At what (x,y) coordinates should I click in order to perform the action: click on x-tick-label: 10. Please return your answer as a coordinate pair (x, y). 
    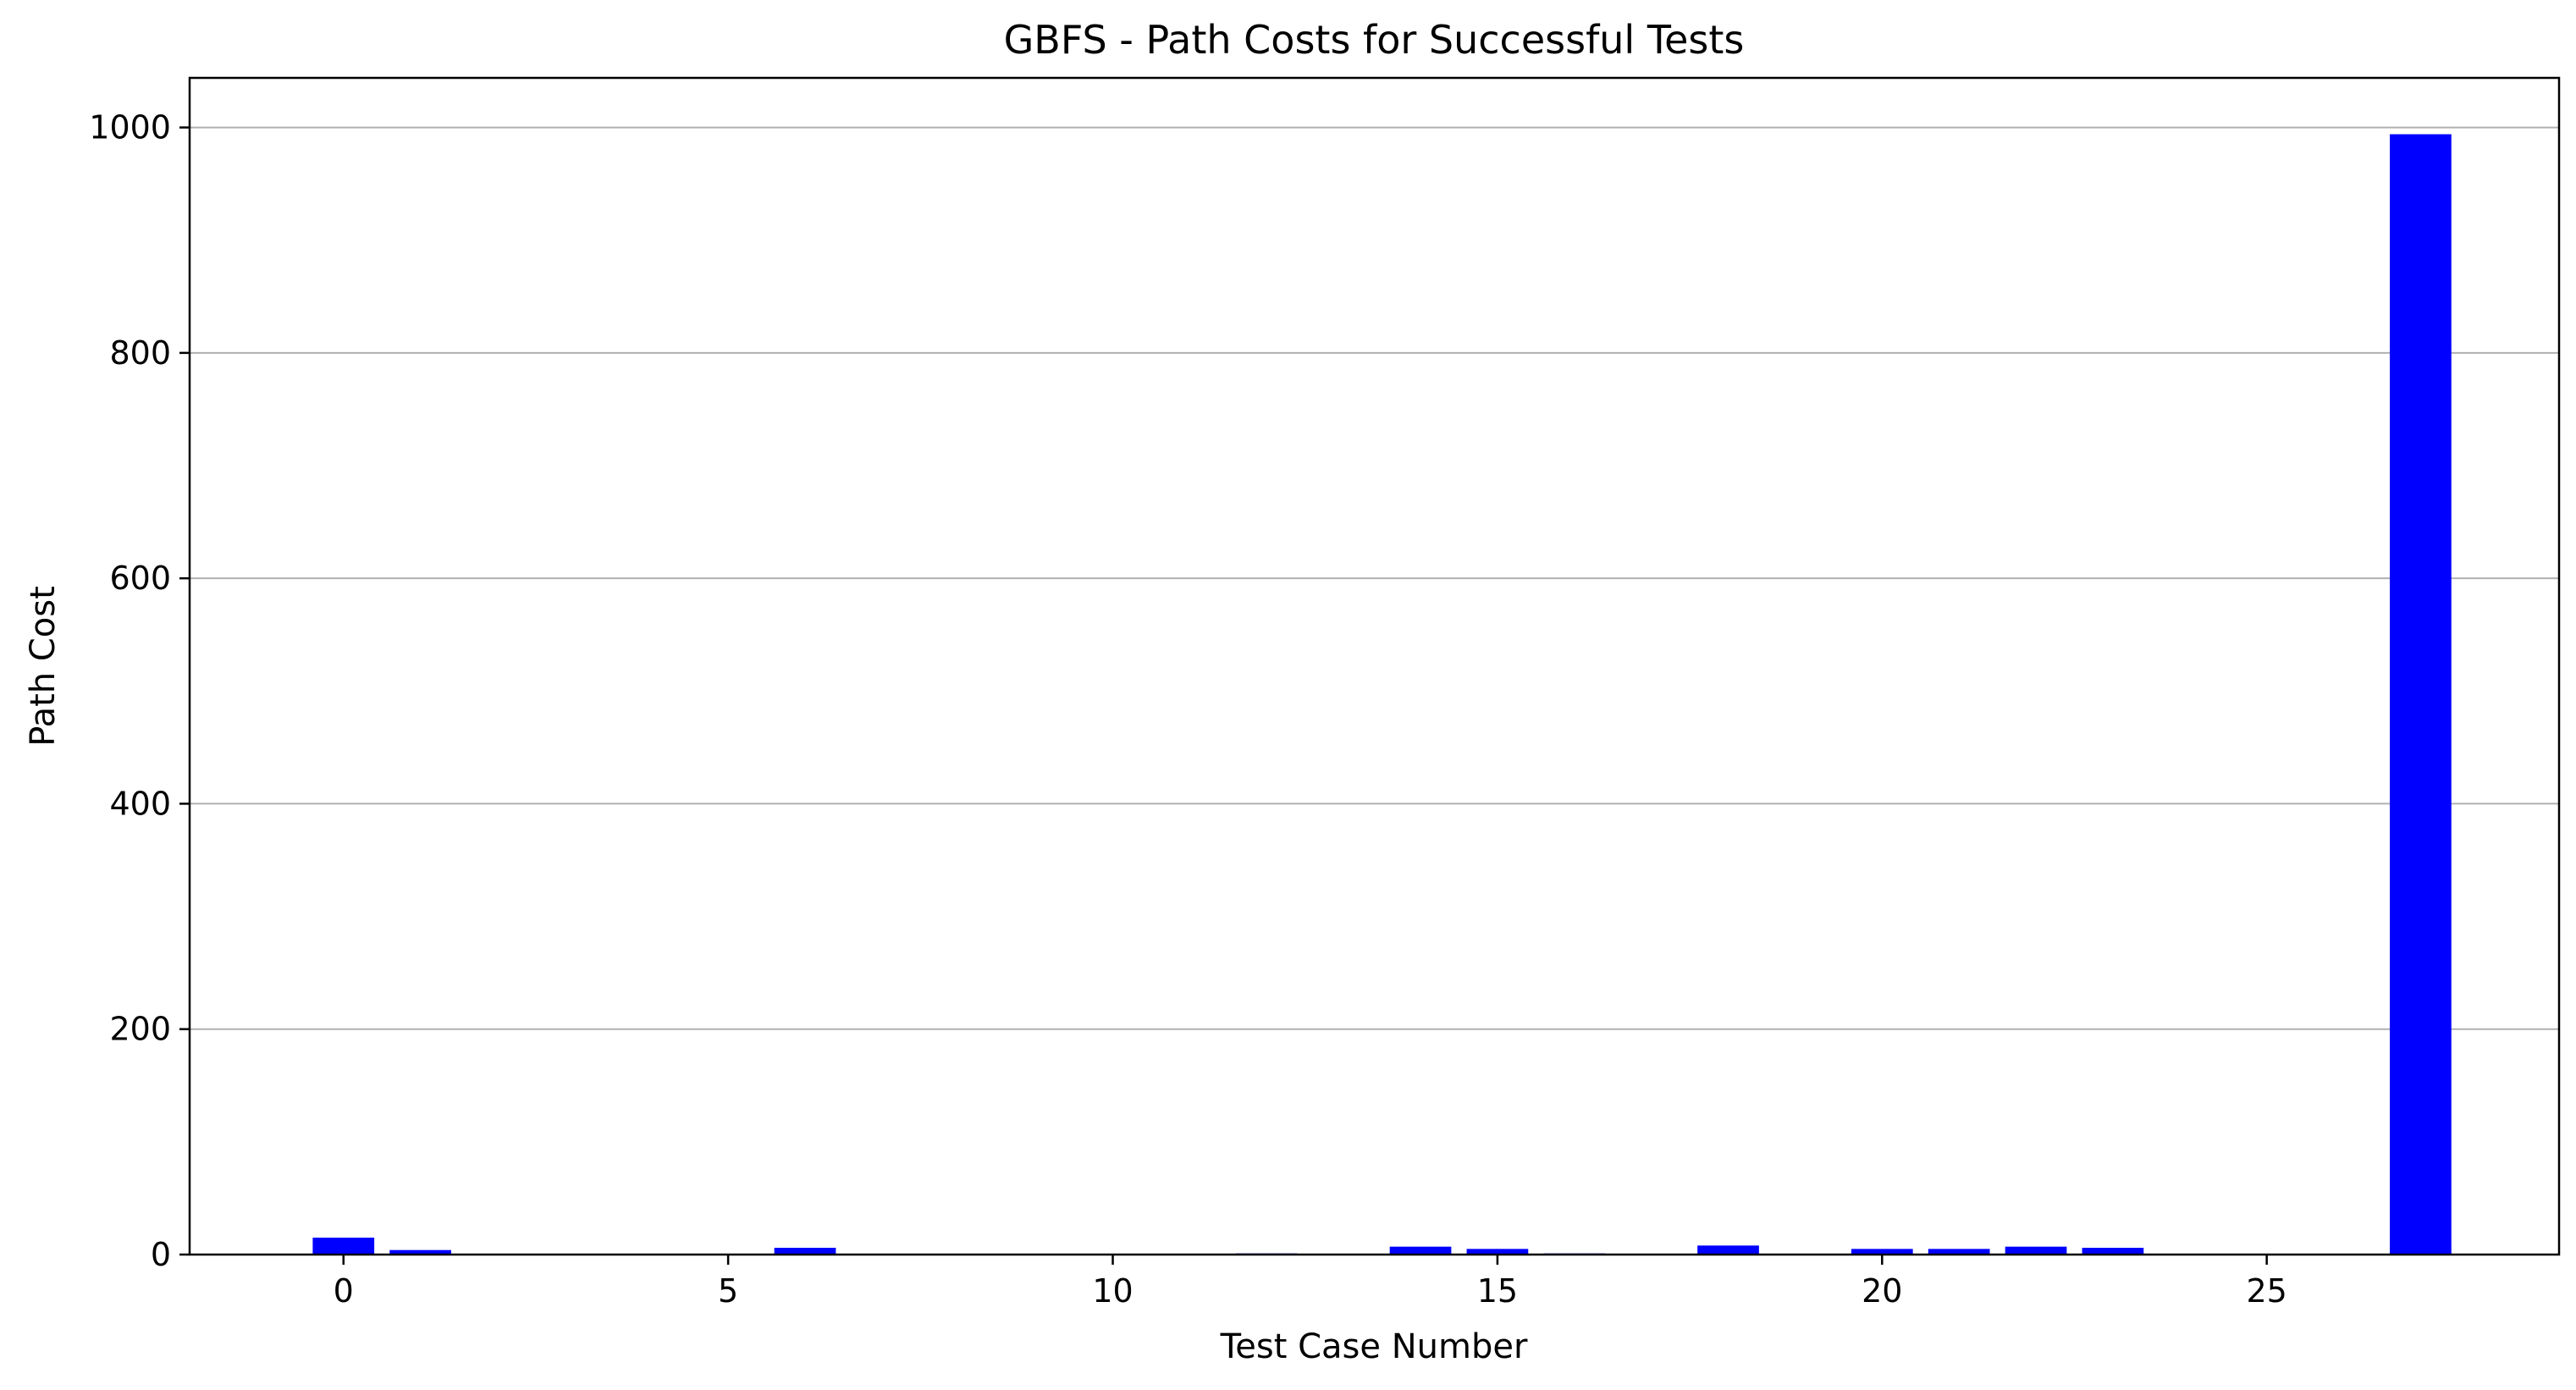
    Looking at the image, I should click on (1113, 1291).